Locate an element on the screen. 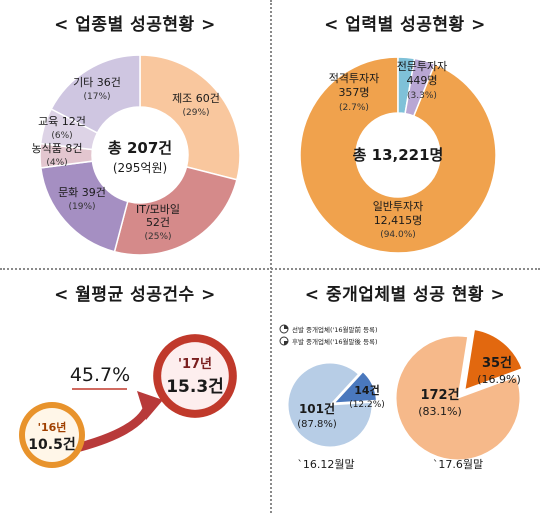  growth-percent-label: 45.7% is located at coordinates (100, 375).